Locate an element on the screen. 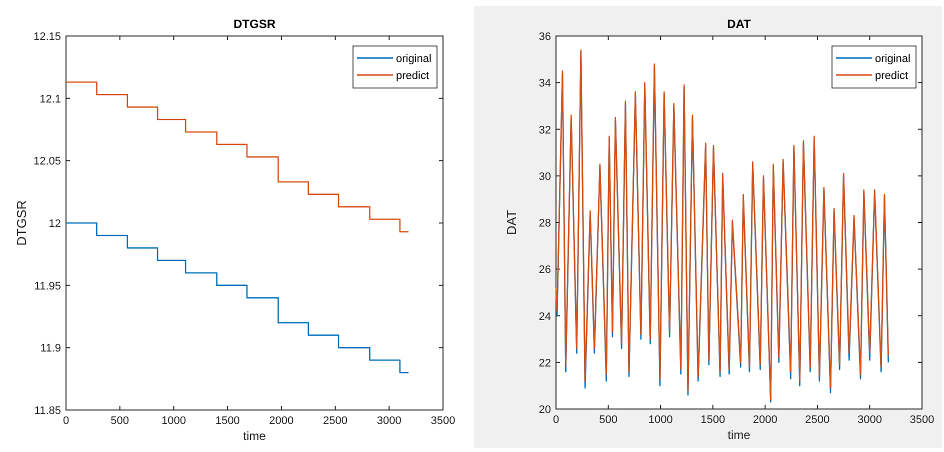 The width and height of the screenshot is (944, 452). y-tick-label: 30 is located at coordinates (544, 176).